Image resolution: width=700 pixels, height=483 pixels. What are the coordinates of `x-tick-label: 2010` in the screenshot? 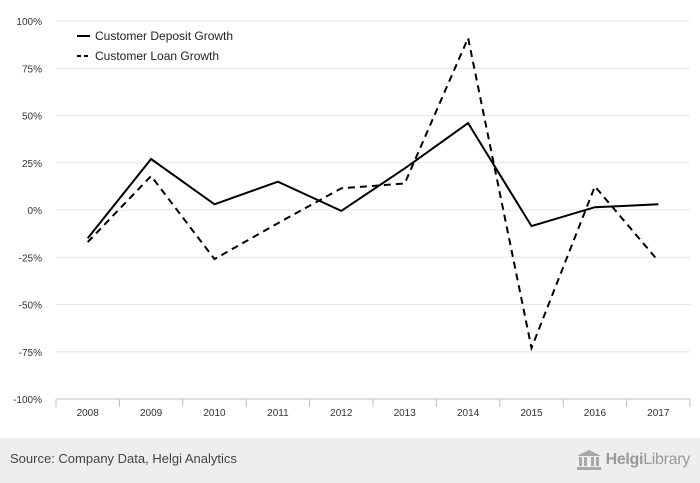 It's located at (214, 413).